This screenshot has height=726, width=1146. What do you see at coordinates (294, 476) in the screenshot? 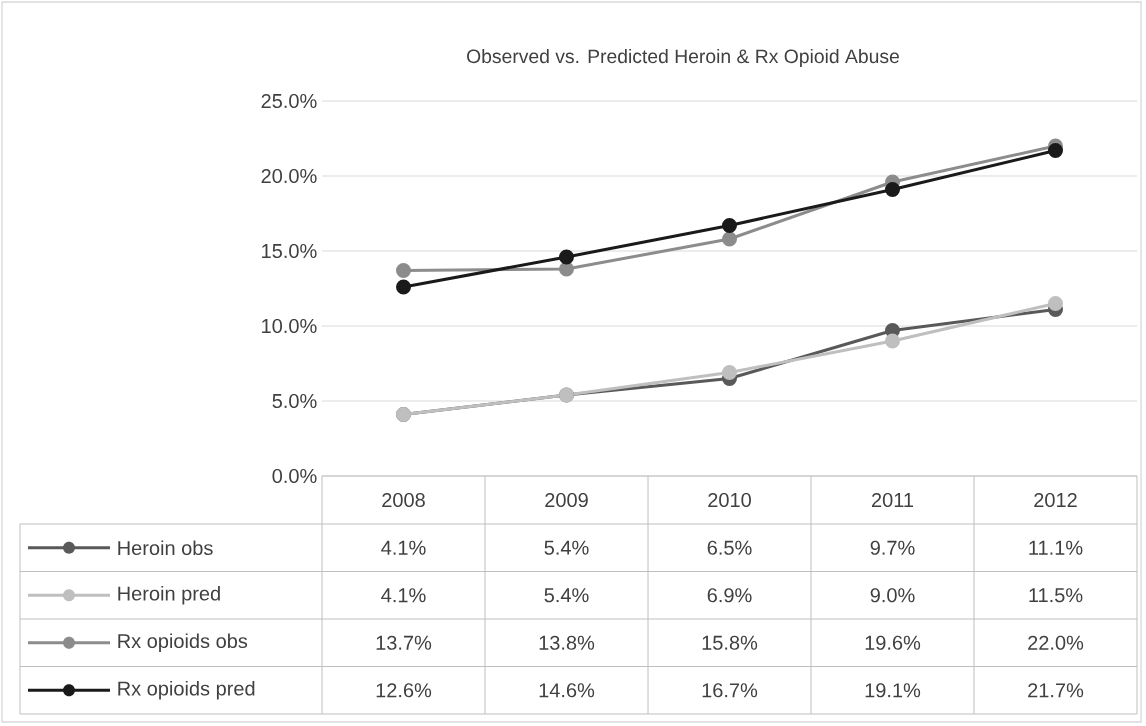
I see `y-tick-label: 0.0%` at bounding box center [294, 476].